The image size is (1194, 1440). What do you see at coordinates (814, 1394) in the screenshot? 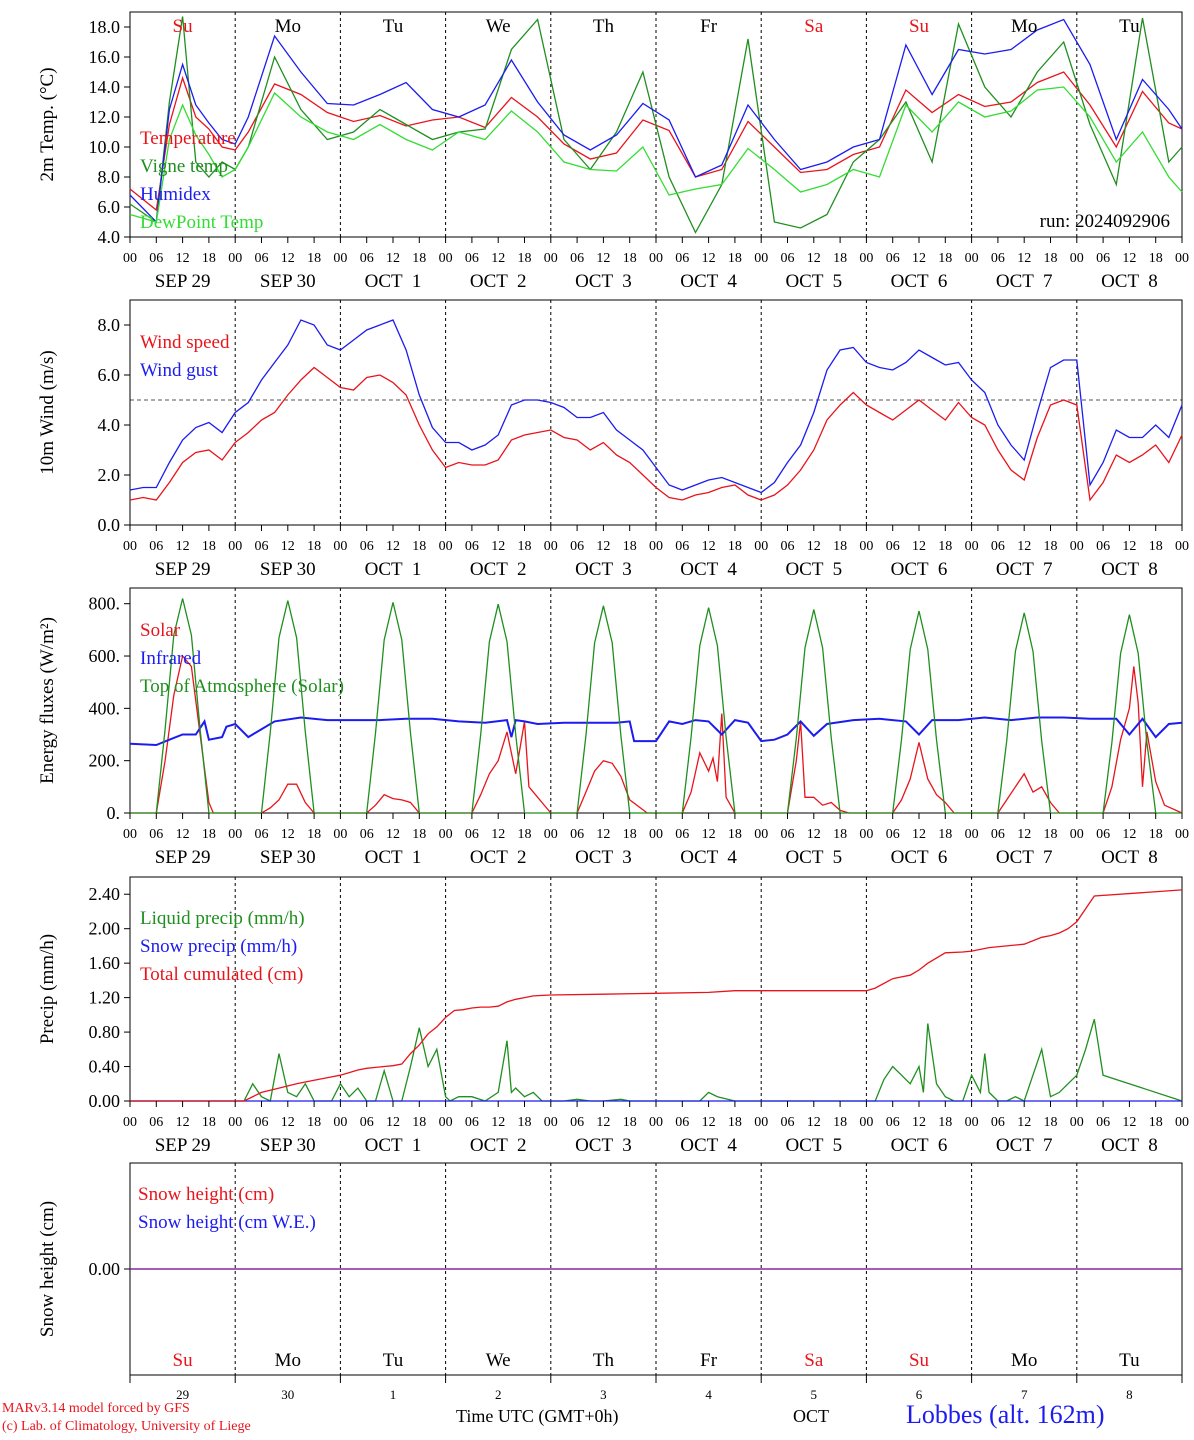
I see `day-number-label: 5` at bounding box center [814, 1394].